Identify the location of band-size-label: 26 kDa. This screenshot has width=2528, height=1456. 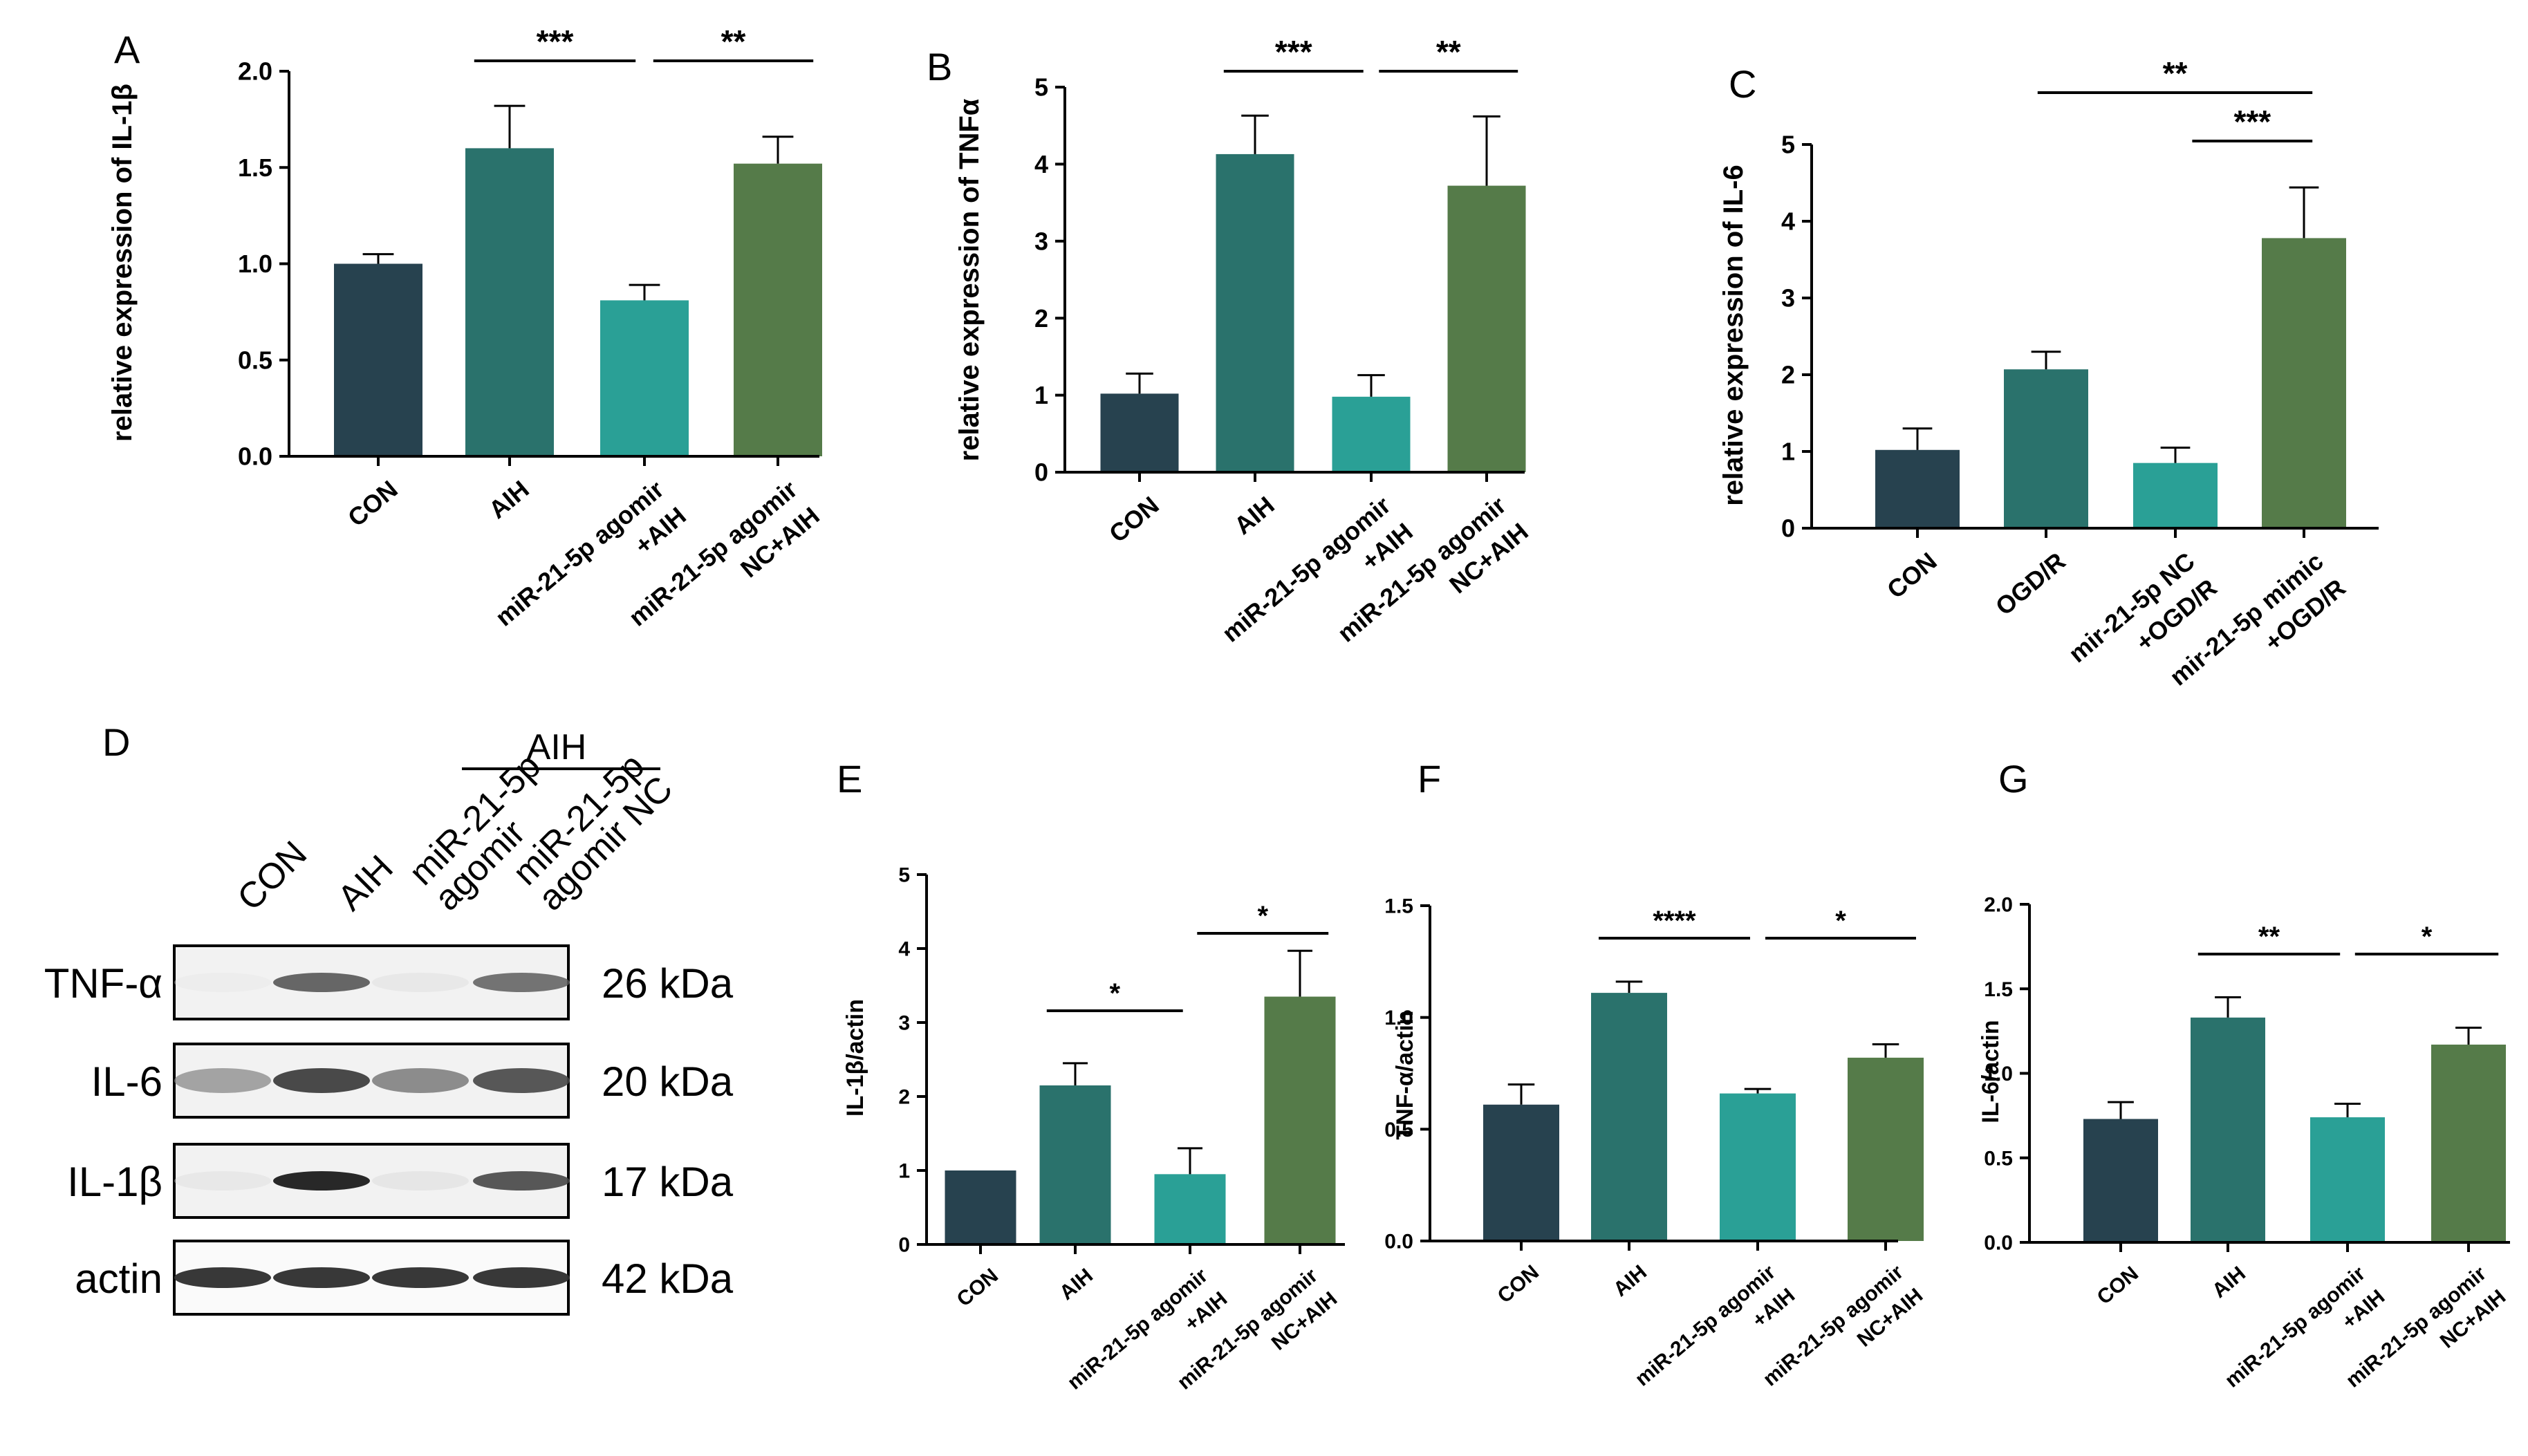
(668, 983).